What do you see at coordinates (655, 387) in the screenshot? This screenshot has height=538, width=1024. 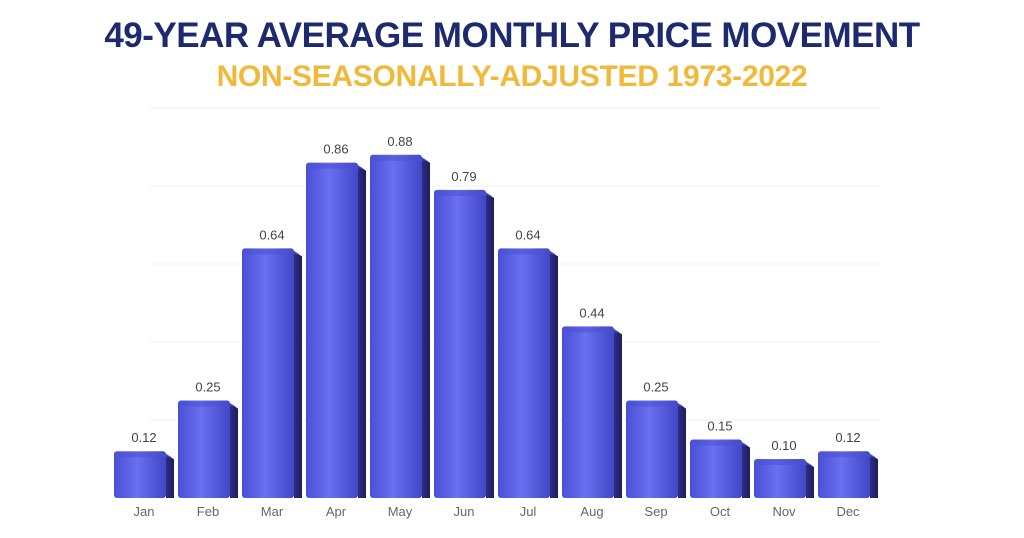 I see `value-label-sep: 0.25` at bounding box center [655, 387].